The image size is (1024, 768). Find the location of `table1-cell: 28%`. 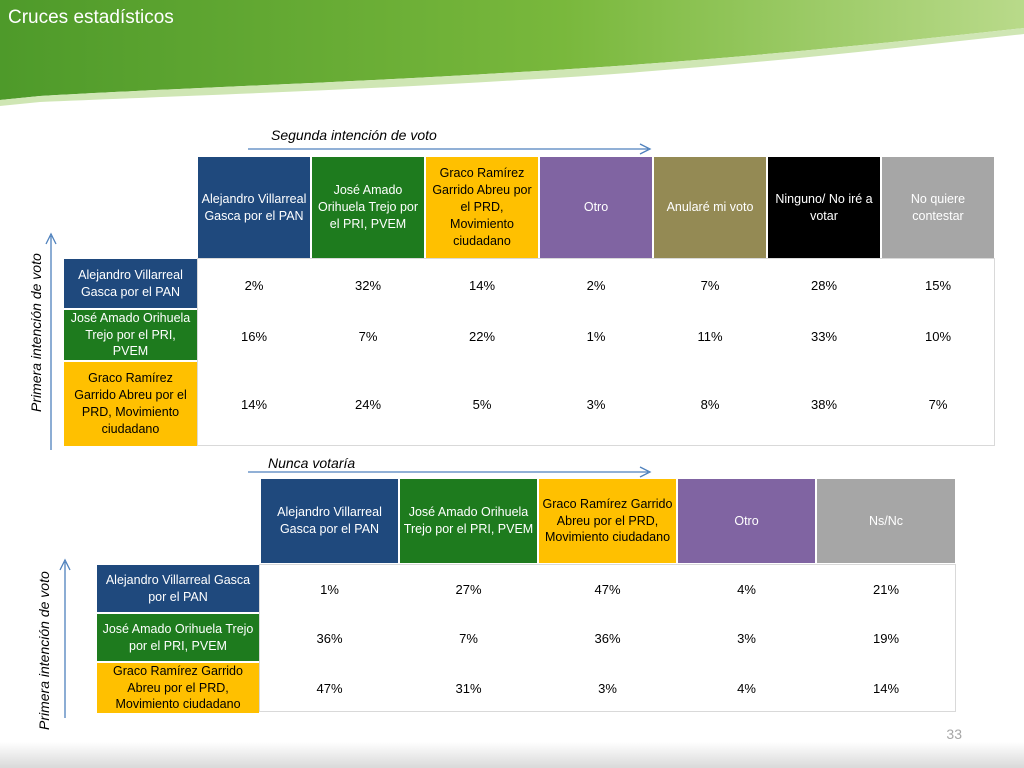

table1-cell: 28% is located at coordinates (824, 285).